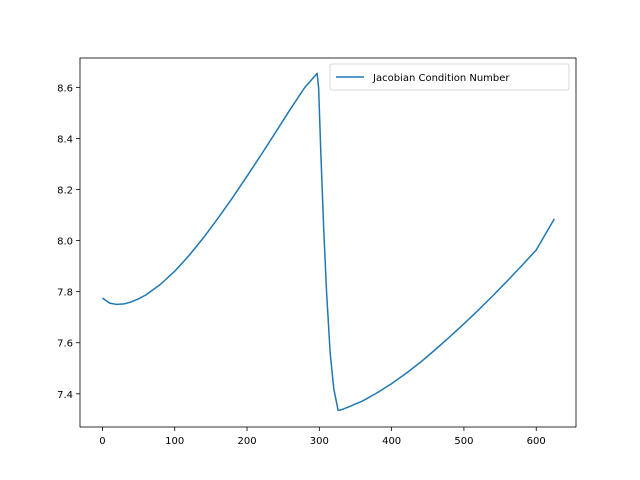 The width and height of the screenshot is (640, 480). I want to click on x-tick-label: 400, so click(391, 441).